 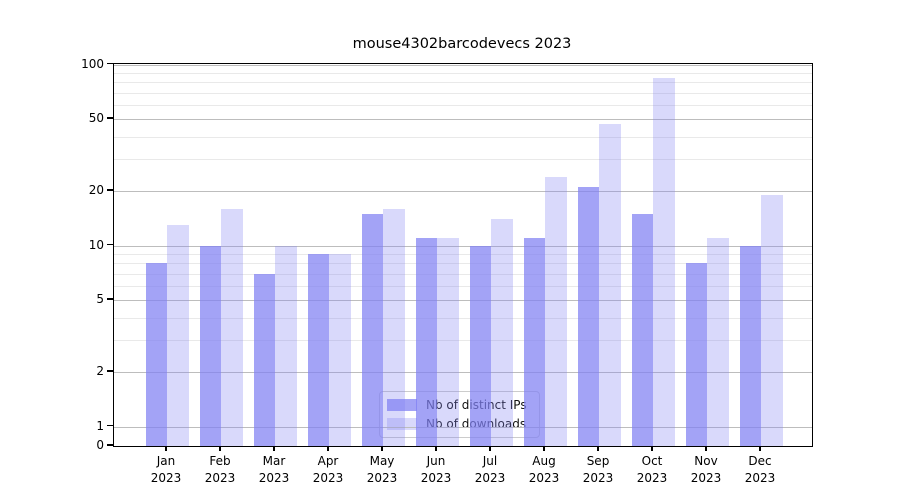 What do you see at coordinates (598, 469) in the screenshot?
I see `x-tick-label-sep: Sep 2023` at bounding box center [598, 469].